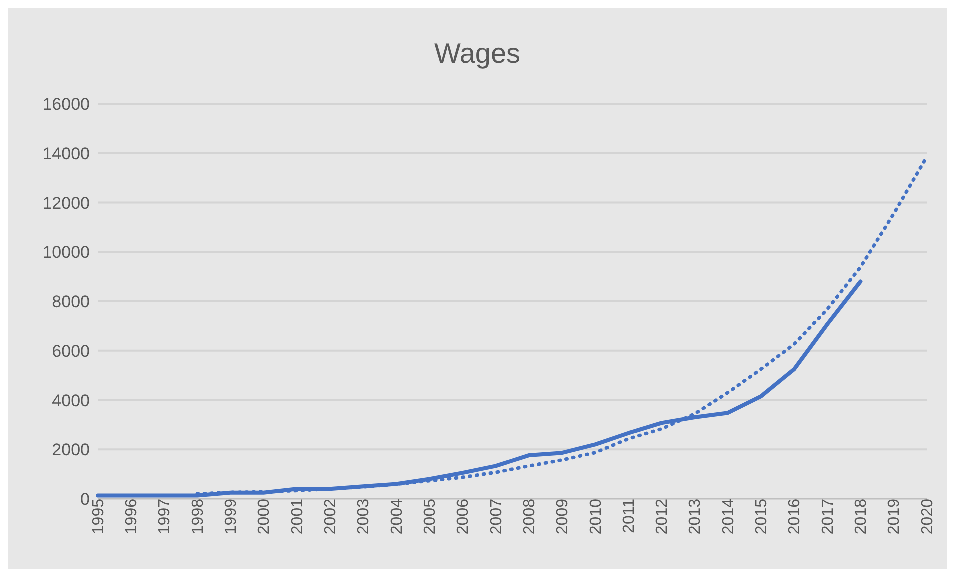 Image resolution: width=955 pixels, height=577 pixels. Describe the element at coordinates (71, 400) in the screenshot. I see `y-tick-label: 4000` at that location.